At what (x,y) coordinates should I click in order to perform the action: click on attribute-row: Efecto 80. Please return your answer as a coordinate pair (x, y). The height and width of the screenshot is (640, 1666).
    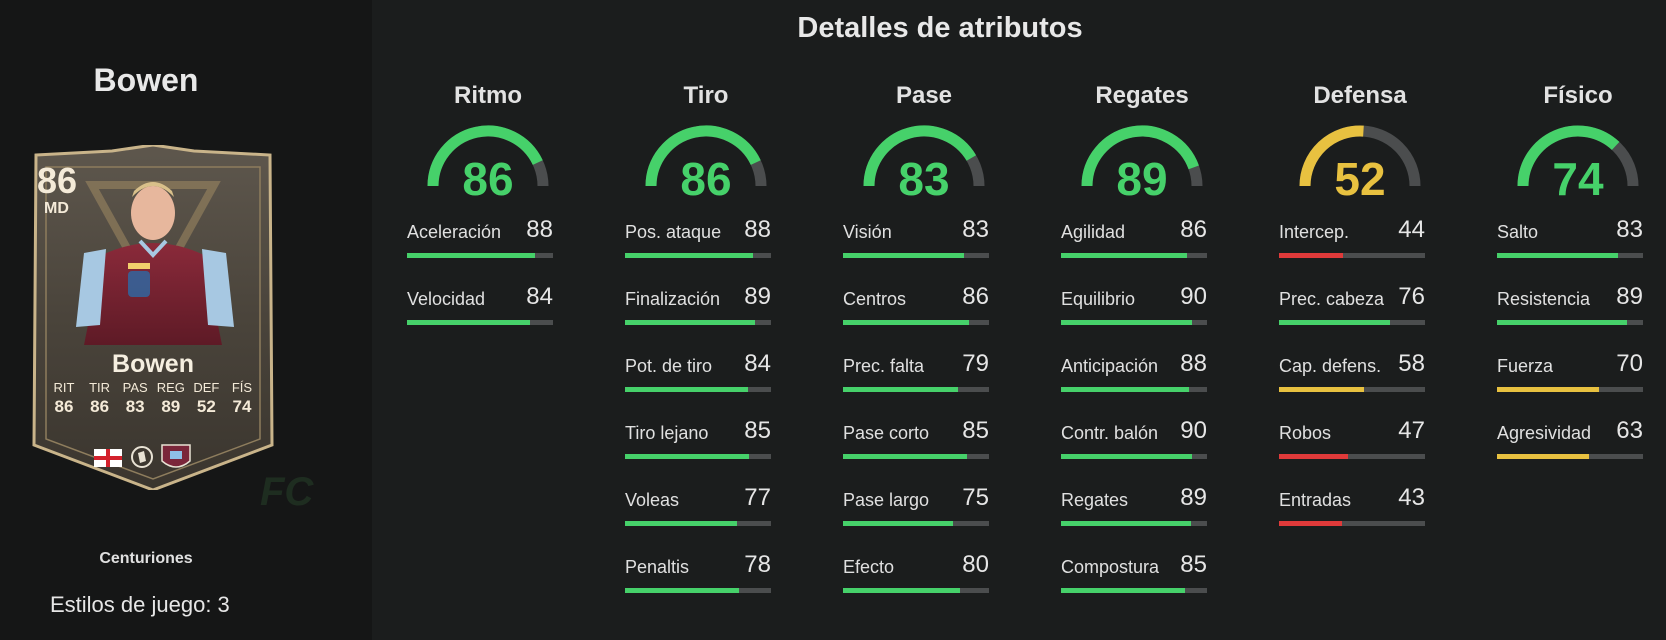
    Looking at the image, I should click on (924, 587).